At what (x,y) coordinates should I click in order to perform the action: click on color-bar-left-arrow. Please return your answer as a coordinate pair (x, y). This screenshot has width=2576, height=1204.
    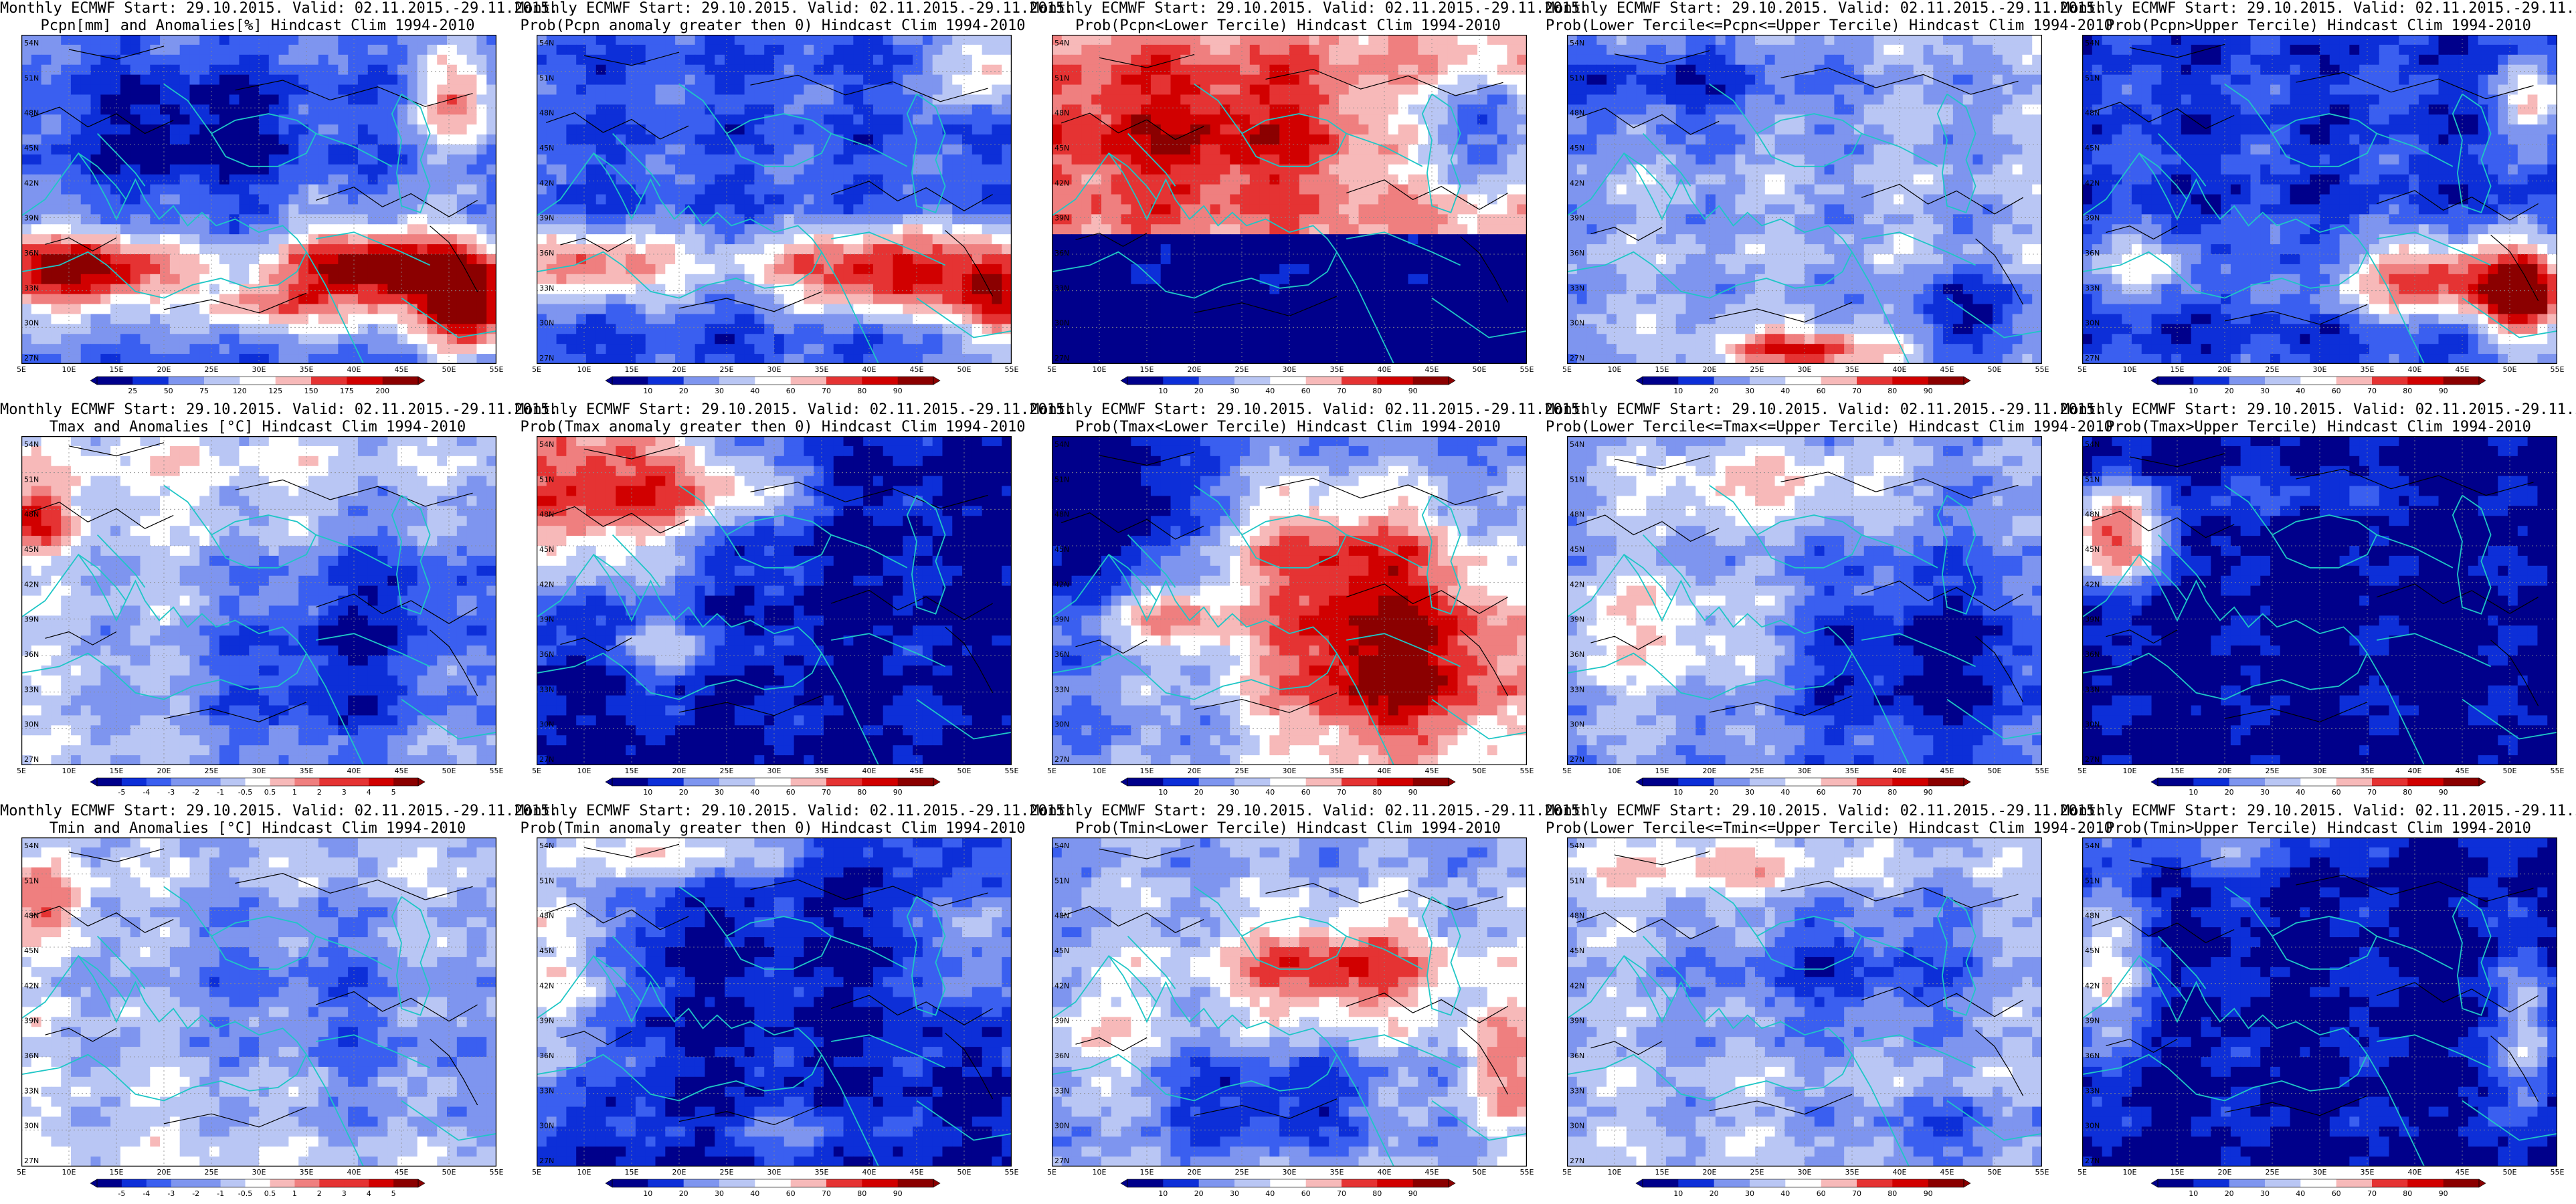
    Looking at the image, I should click on (94, 782).